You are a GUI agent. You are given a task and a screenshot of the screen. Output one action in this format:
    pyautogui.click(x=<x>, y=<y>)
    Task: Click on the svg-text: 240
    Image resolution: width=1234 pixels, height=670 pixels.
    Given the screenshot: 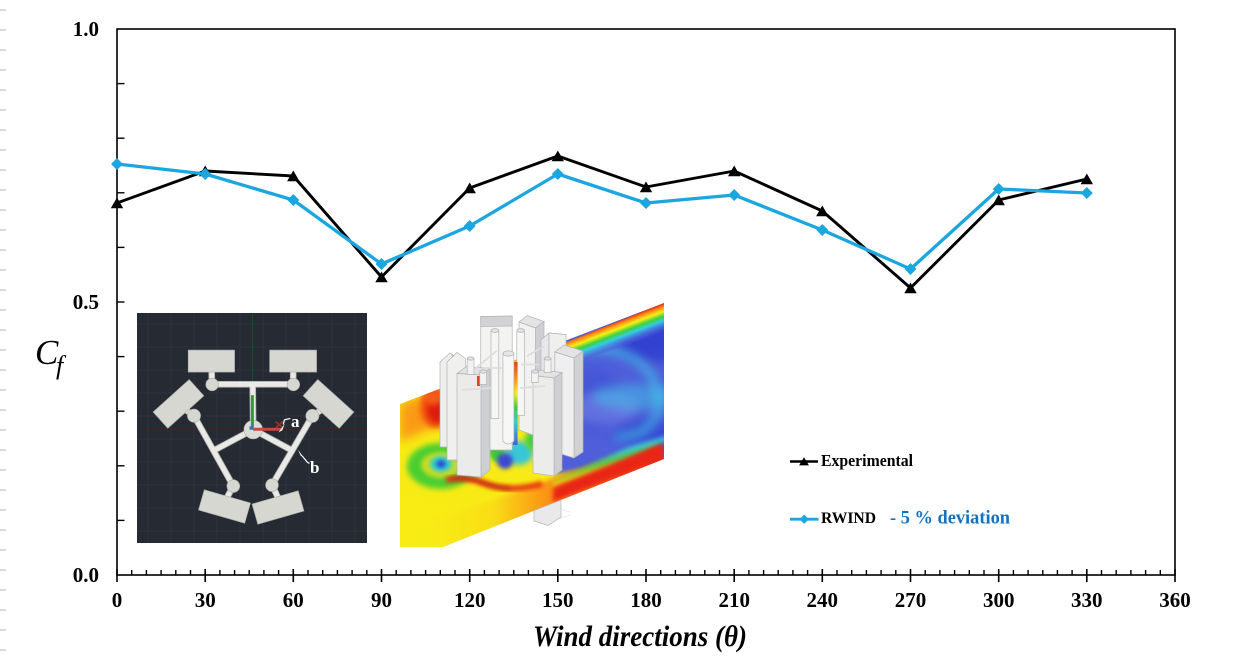 What is the action you would take?
    pyautogui.click(x=823, y=600)
    